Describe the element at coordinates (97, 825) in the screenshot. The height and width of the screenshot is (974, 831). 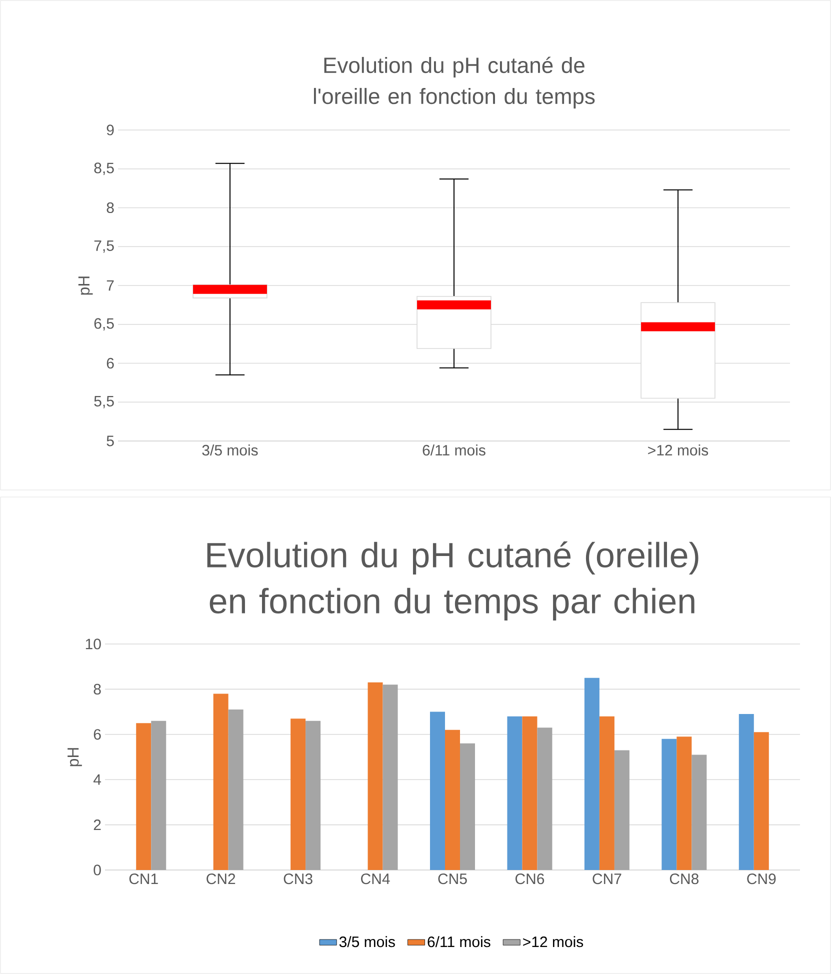
I see `y-tick-label: 2` at that location.